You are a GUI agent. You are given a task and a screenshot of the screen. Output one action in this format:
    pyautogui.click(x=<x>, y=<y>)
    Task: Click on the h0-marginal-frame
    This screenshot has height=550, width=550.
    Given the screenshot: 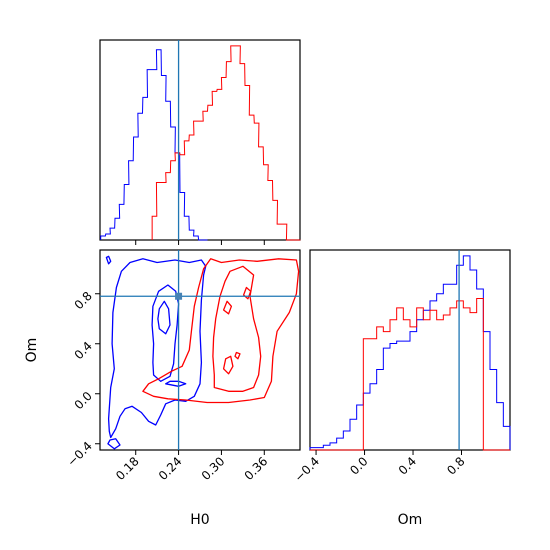 What is the action you would take?
    pyautogui.click(x=200, y=140)
    